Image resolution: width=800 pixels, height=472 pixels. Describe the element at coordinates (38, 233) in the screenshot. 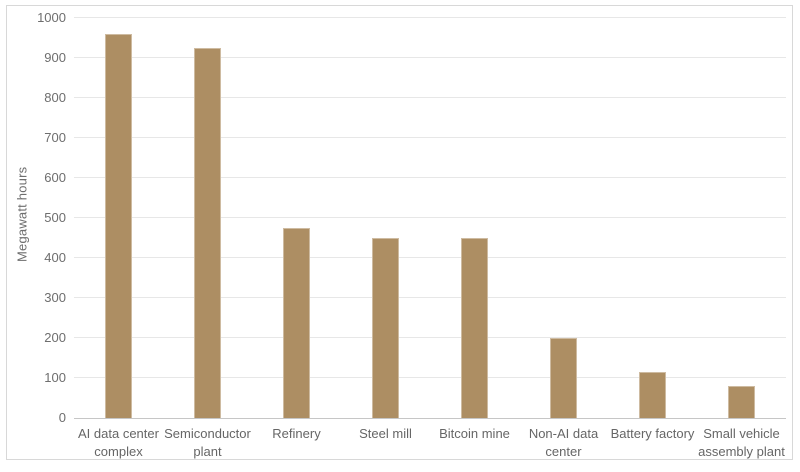

I see `y-axis: 0 100 200 300 400 500 600 700 800 900 1000` at that location.